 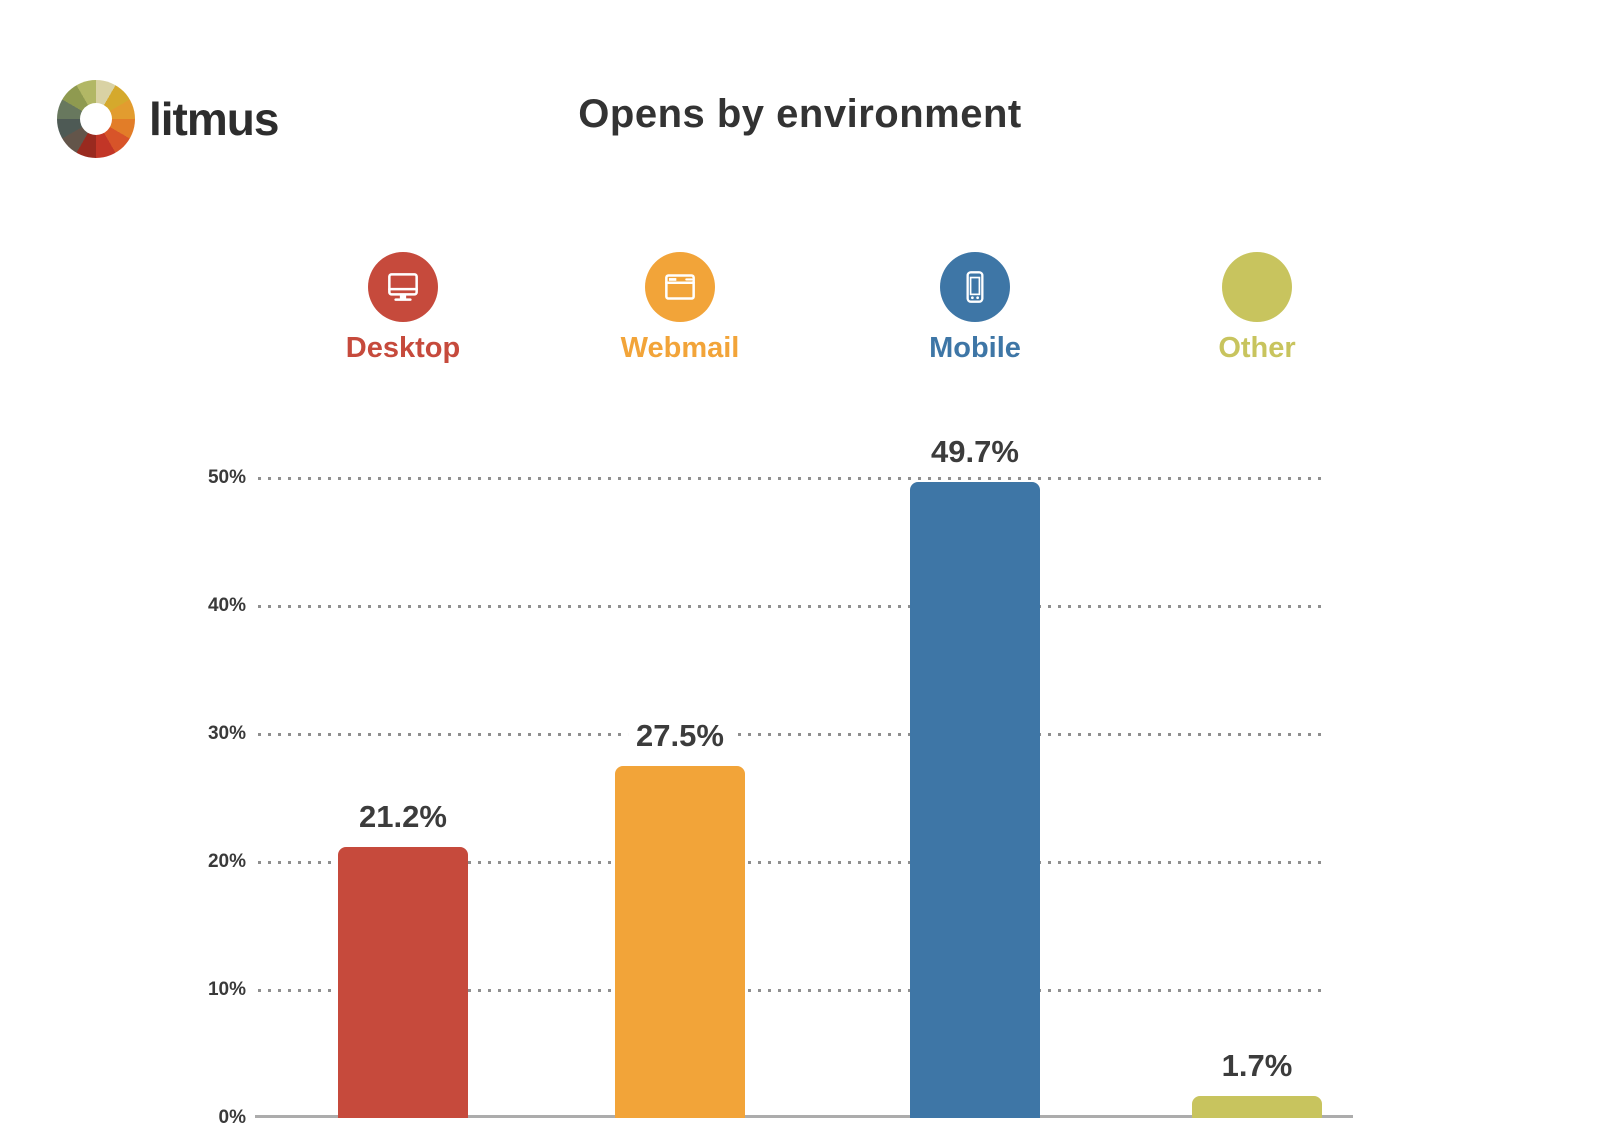 What do you see at coordinates (790, 862) in the screenshot?
I see `gridline-20%` at bounding box center [790, 862].